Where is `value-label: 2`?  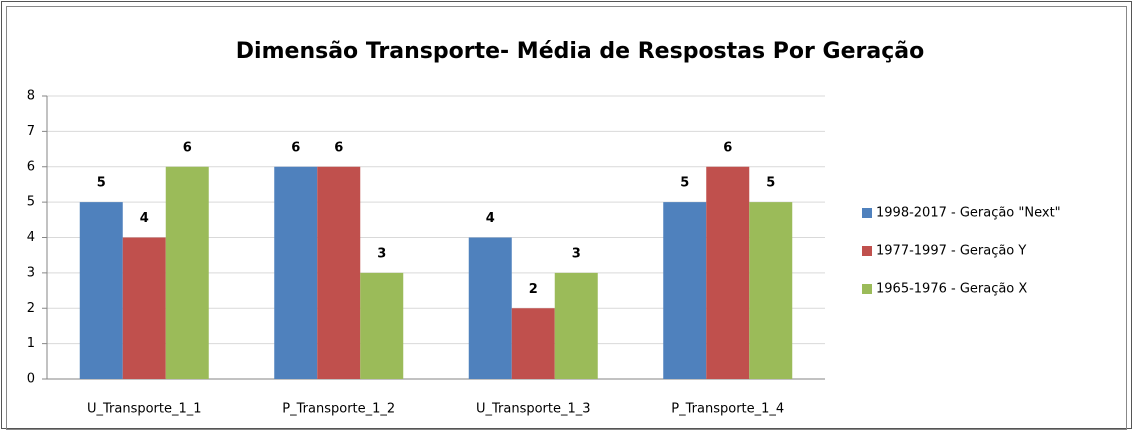
value-label: 2 is located at coordinates (533, 289).